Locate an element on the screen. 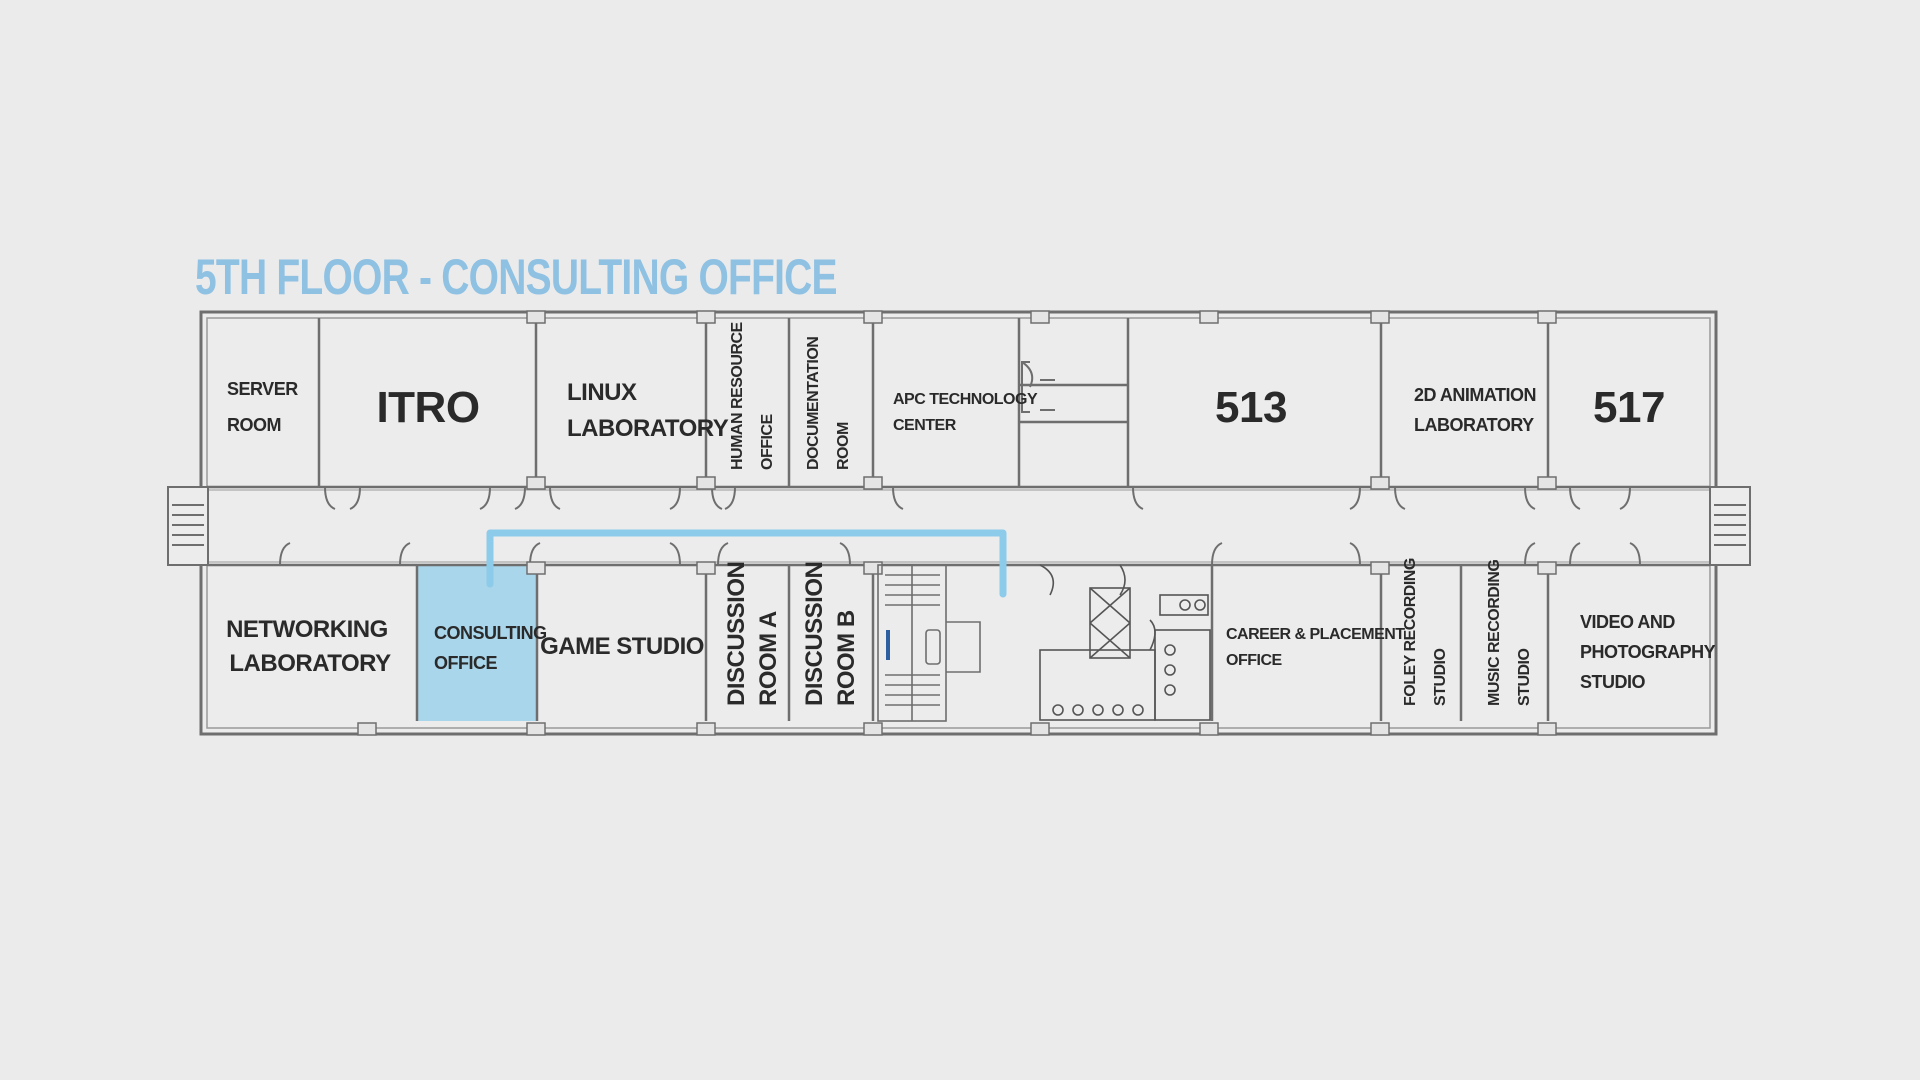  door-swings is located at coordinates (960, 526).